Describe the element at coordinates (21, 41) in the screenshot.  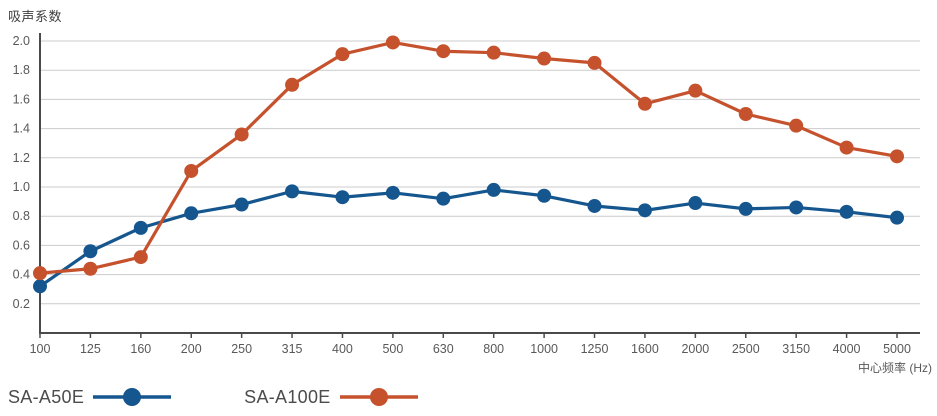
I see `y-tick-label: 2.0` at that location.